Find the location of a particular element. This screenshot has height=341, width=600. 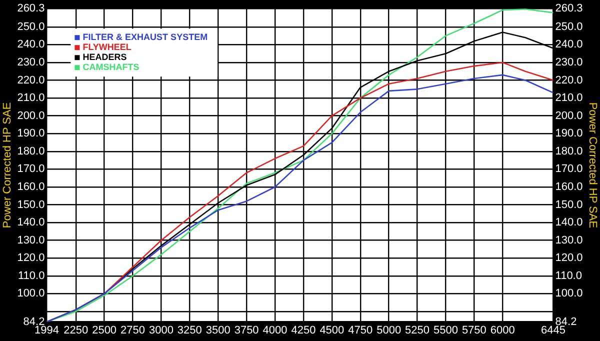

x-tick-label: 4000 is located at coordinates (275, 330).